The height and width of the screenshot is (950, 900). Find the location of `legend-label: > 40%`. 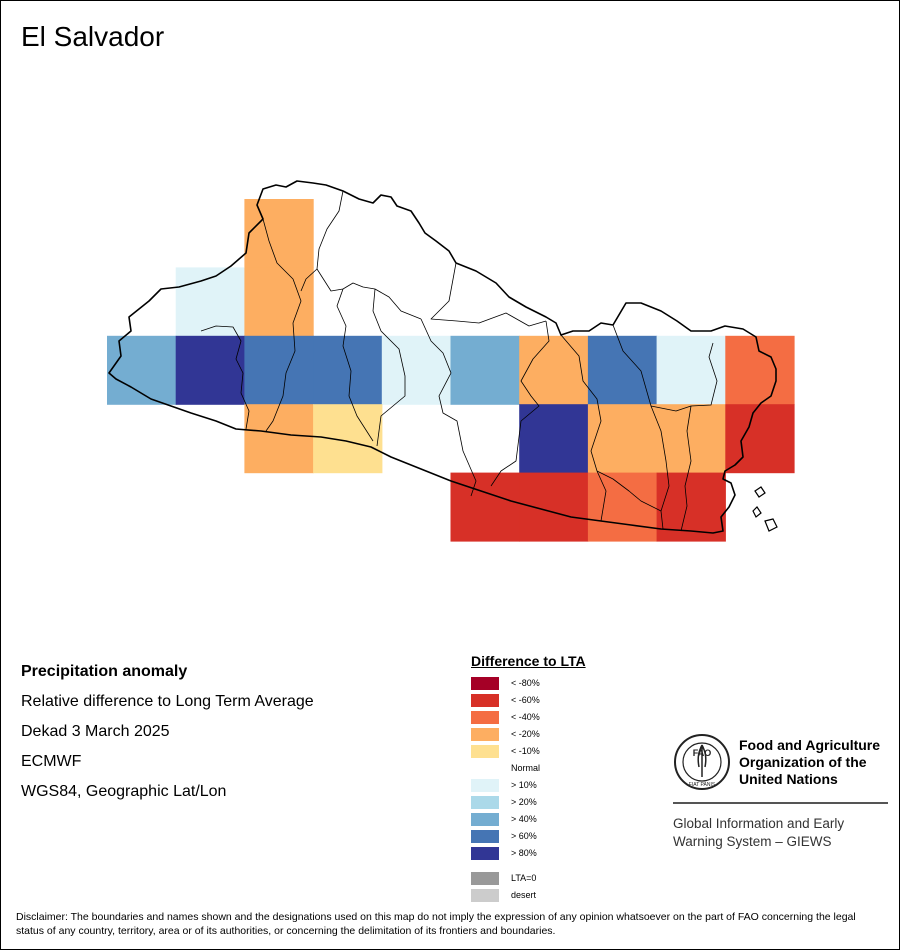

legend-label: > 40% is located at coordinates (524, 819).